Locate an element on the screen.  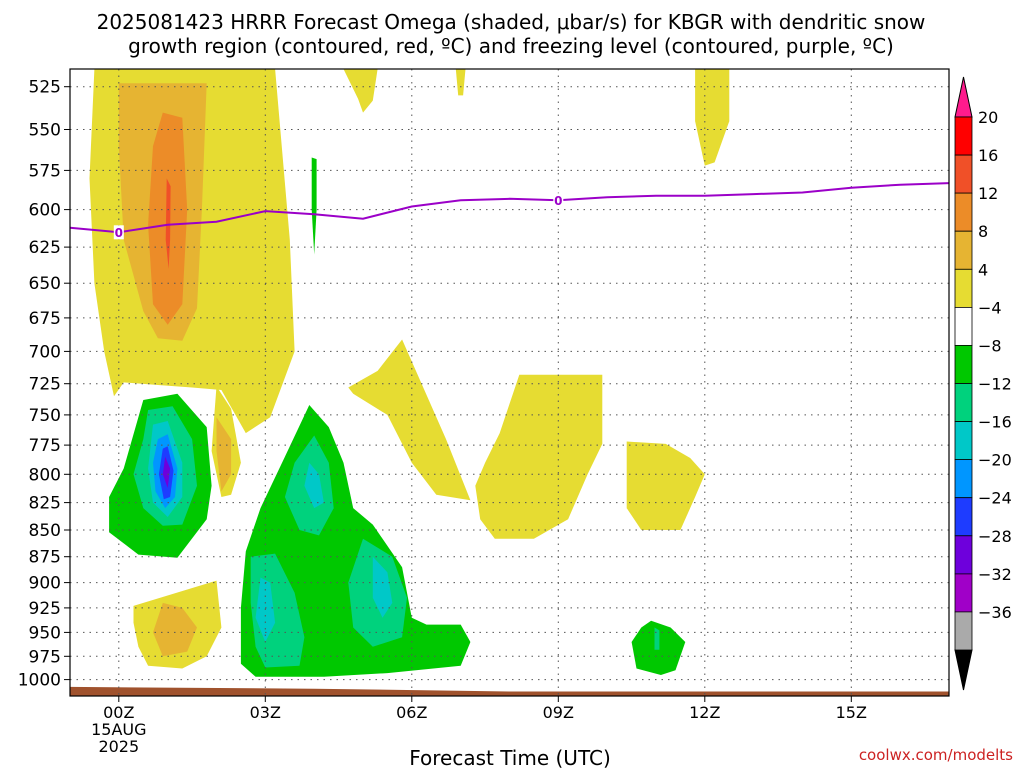
y-tick-label-600: 600 is located at coordinates (45, 211).